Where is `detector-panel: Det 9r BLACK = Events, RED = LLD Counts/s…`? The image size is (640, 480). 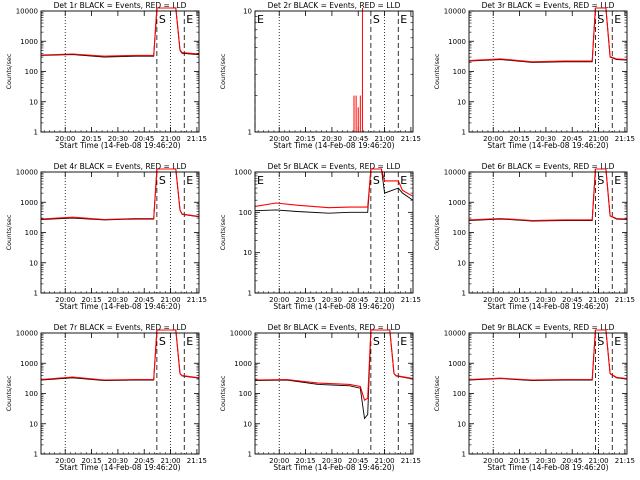 detector-panel: Det 9r BLACK = Events, RED = LLD Counts/s… is located at coordinates (534, 397).